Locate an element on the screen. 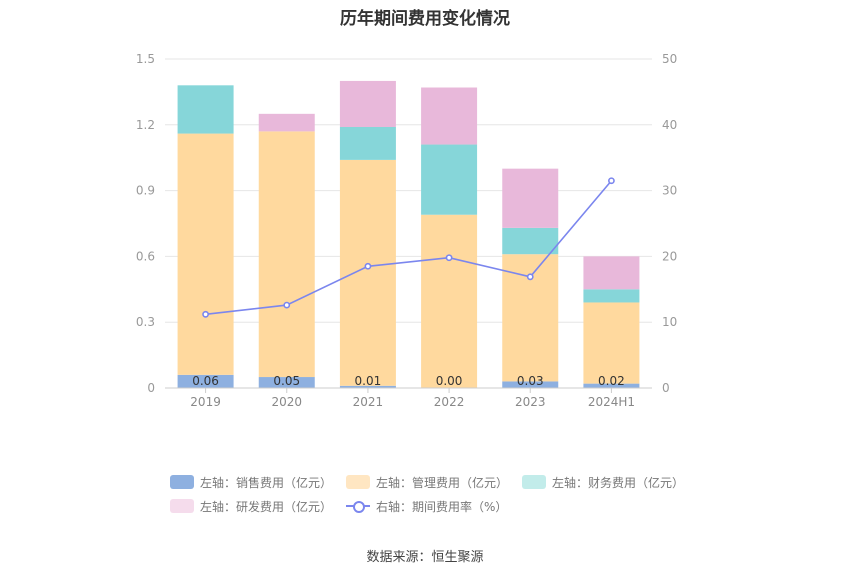 The width and height of the screenshot is (850, 575). data-label-sales: 0.00 is located at coordinates (449, 381).